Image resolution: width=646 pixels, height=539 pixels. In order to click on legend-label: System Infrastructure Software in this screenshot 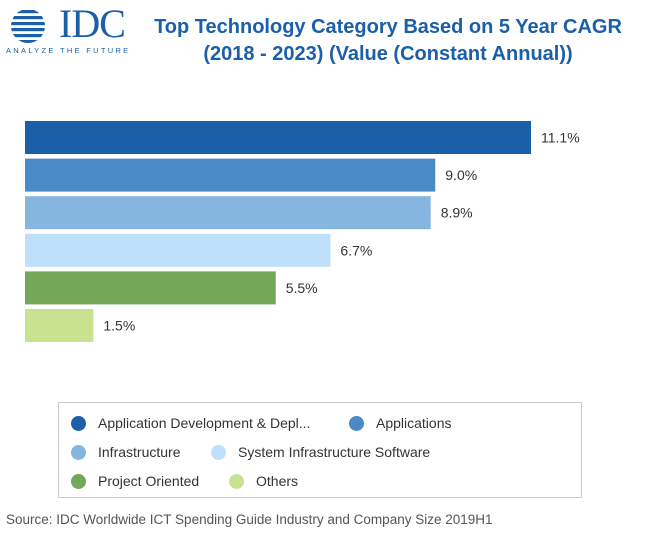, I will do `click(334, 452)`.